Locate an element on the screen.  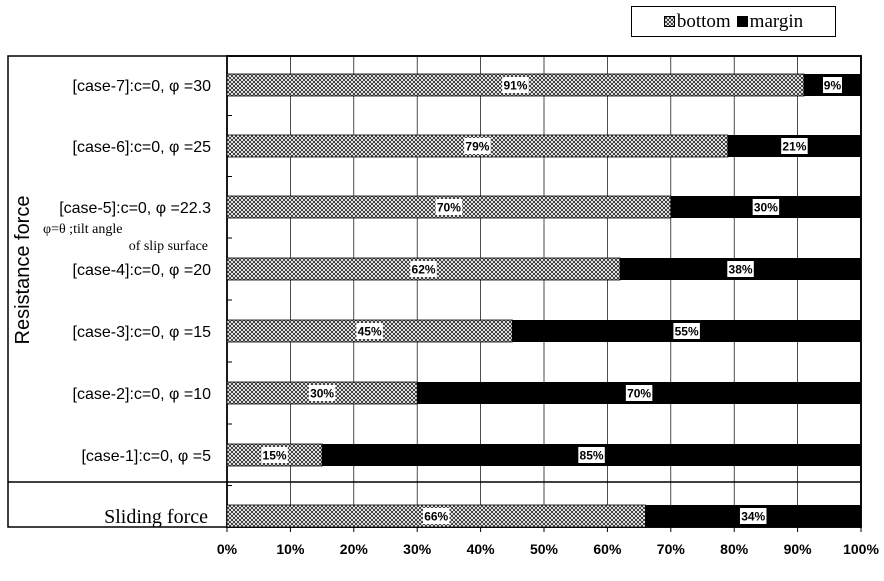
category-label: [case-6]:c=0, φ =25 is located at coordinates (142, 147).